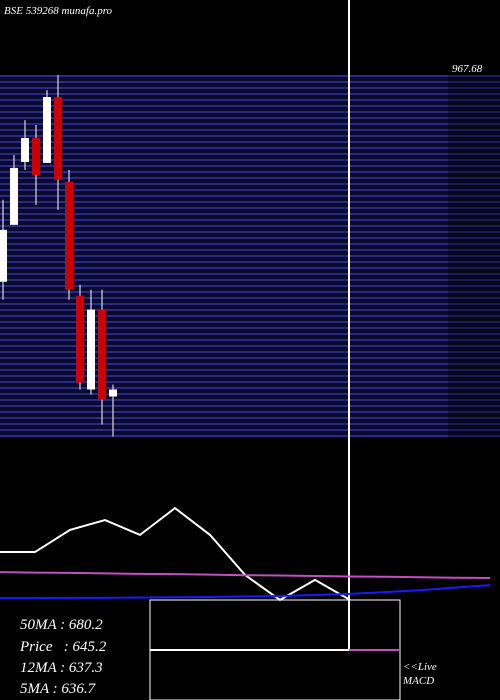  I want to click on info-line: 12MA : 637.3, so click(61, 668).